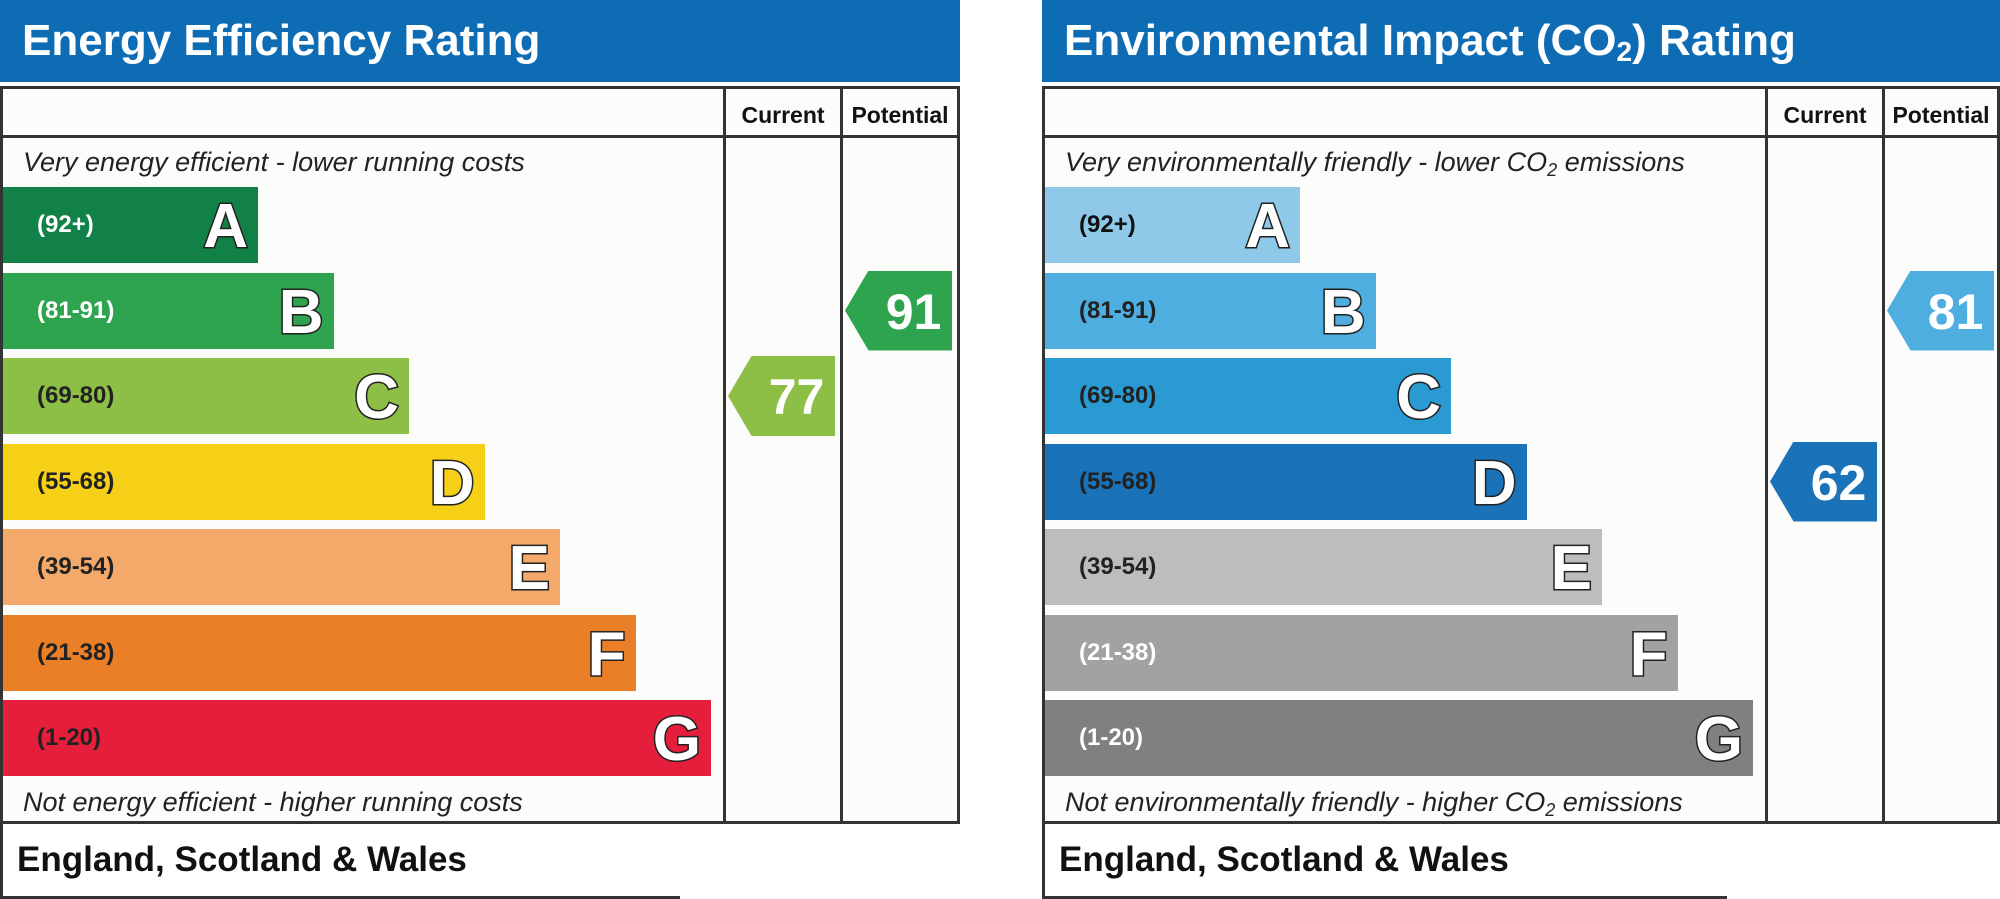  What do you see at coordinates (1823, 481) in the screenshot?
I see `current-rating-marker: 62` at bounding box center [1823, 481].